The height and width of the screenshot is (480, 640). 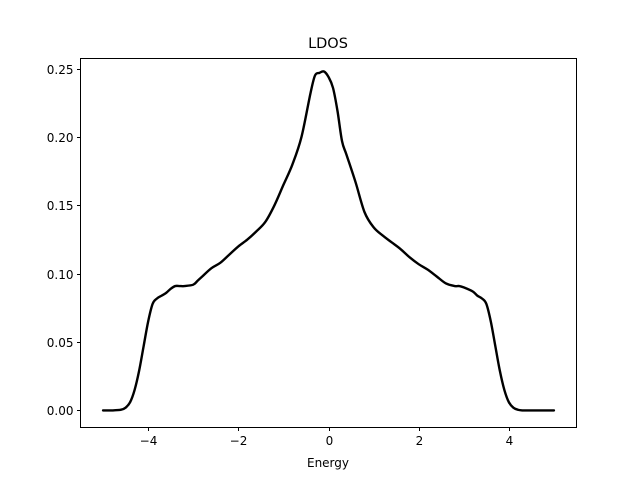 I want to click on chart-title: LDOS, so click(x=328, y=44).